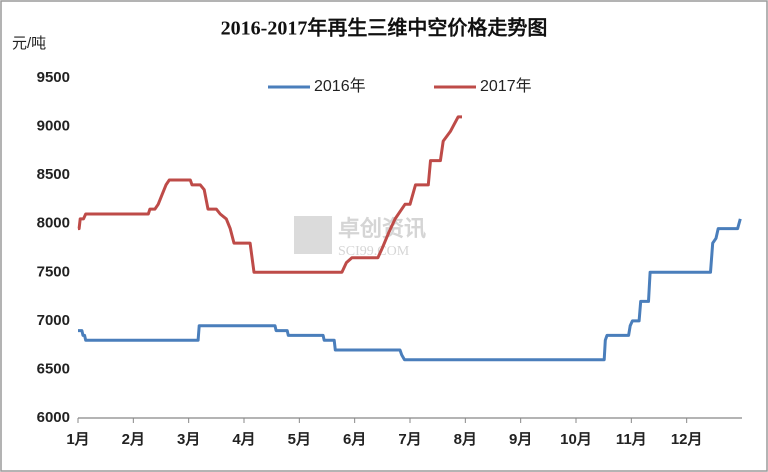  I want to click on x-tick-label: 2月, so click(133, 439).